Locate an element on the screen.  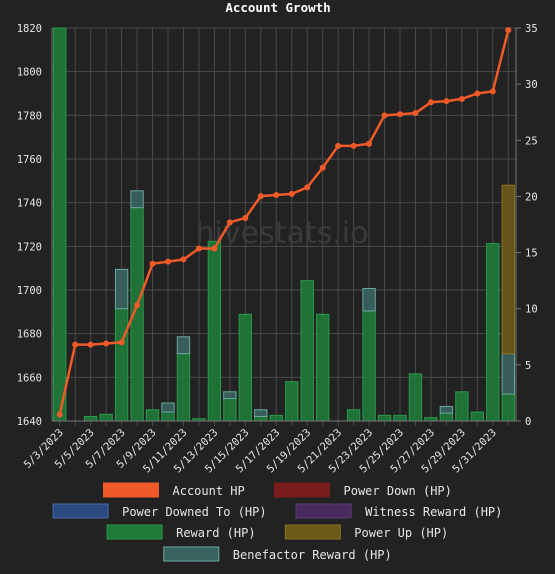
y-right-tick-label: 0 is located at coordinates (528, 422).